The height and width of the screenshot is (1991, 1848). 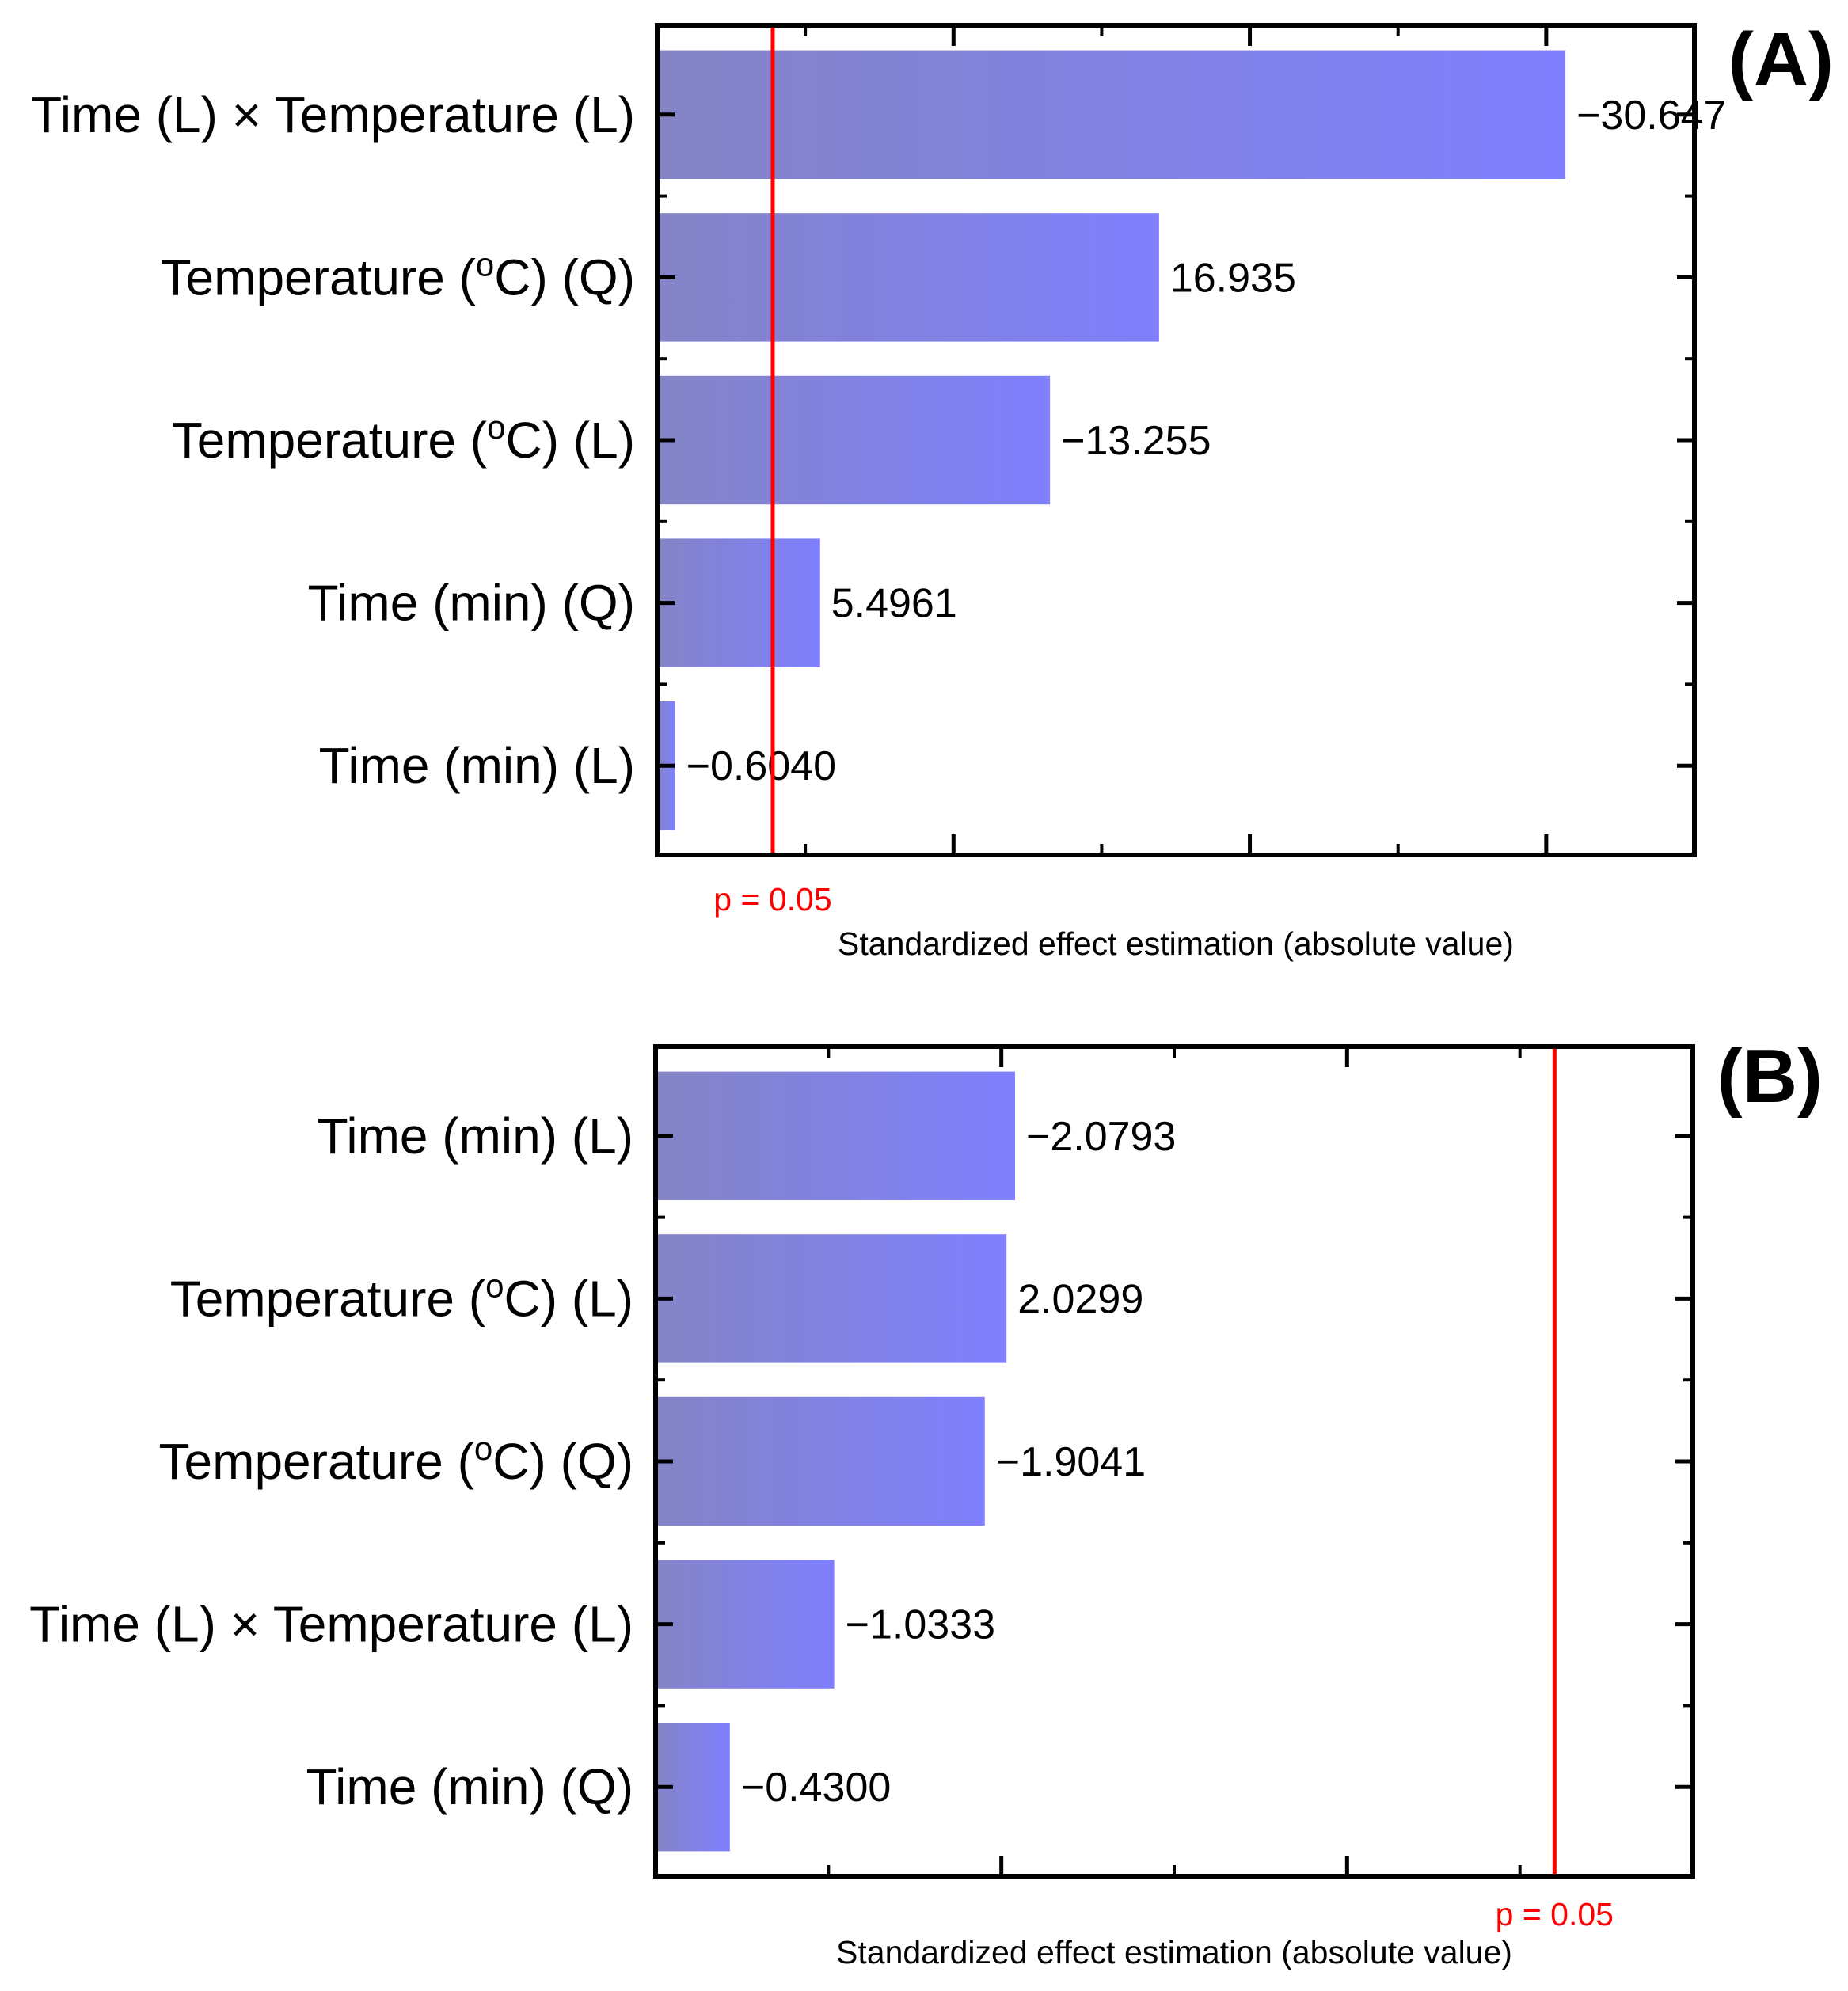 I want to click on panel-label: (B), so click(x=1770, y=1077).